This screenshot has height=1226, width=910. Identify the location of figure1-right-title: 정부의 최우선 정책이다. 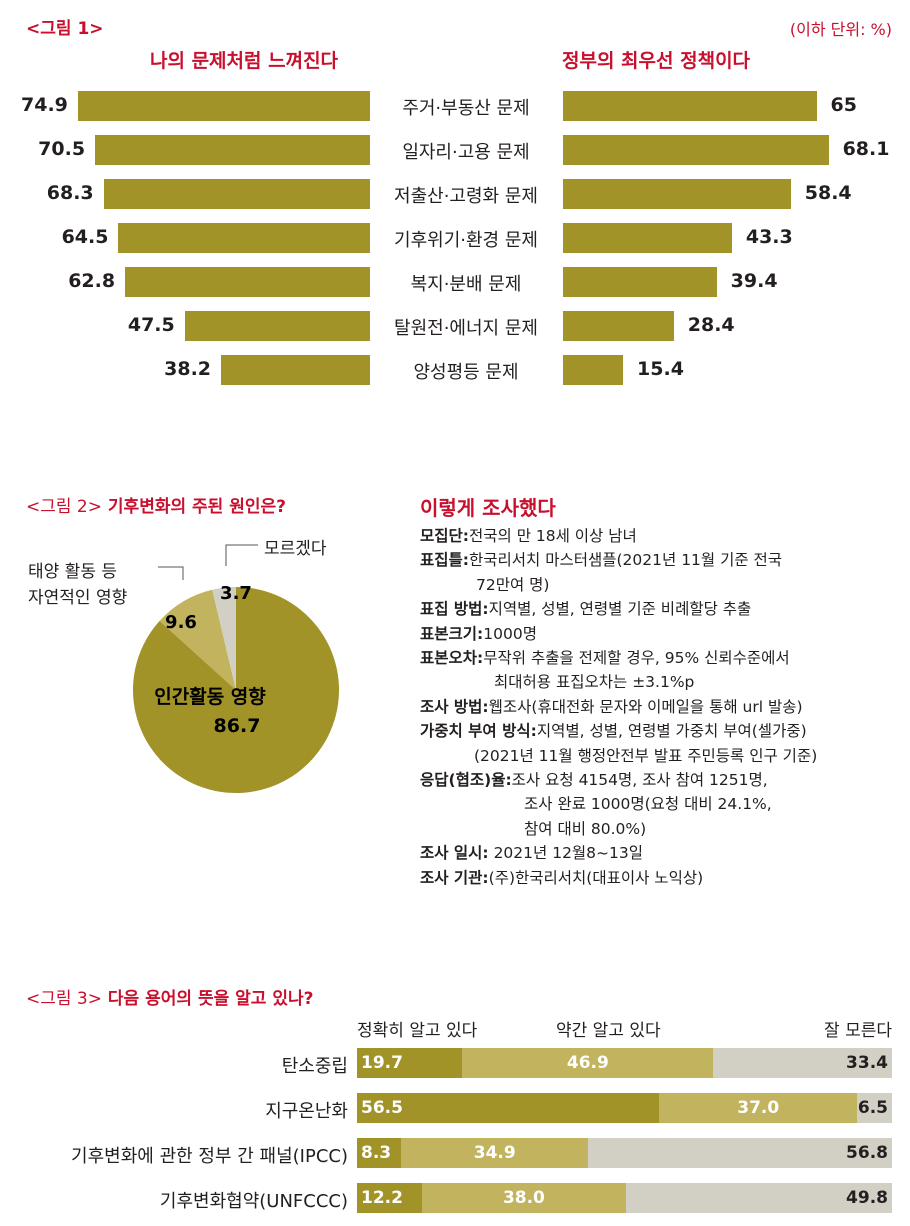
(656, 61).